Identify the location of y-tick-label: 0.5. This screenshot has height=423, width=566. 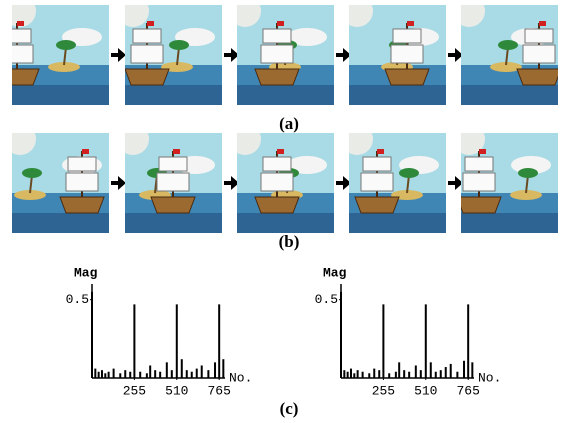
(77, 299).